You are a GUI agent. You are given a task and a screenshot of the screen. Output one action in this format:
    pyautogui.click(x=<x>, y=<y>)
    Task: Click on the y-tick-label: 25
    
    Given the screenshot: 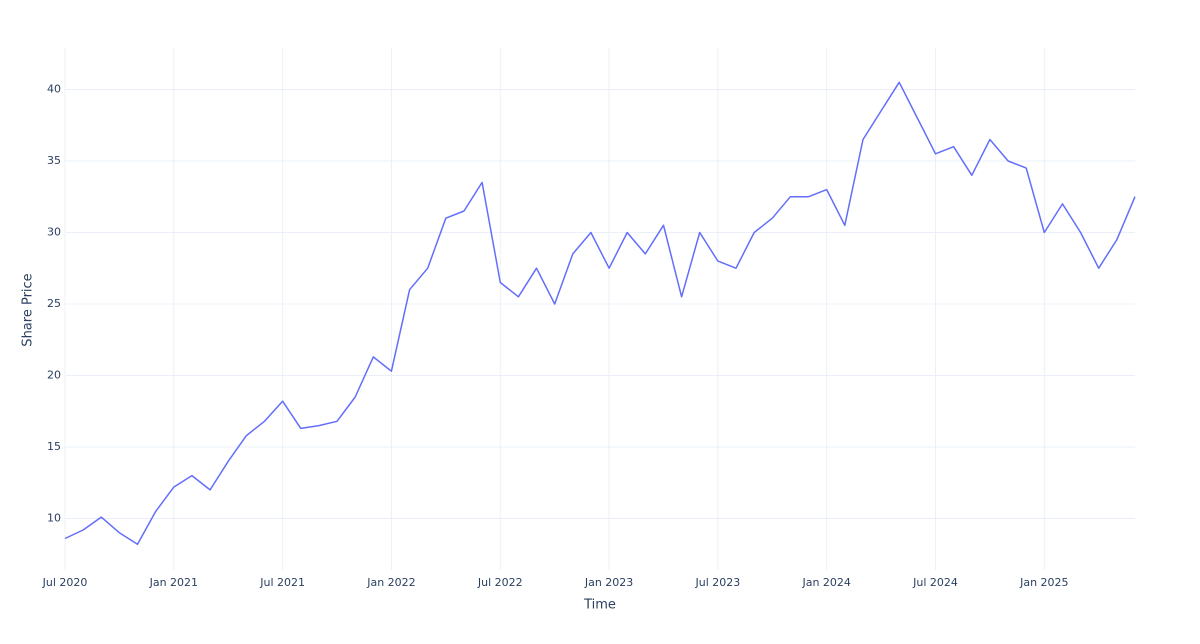 What is the action you would take?
    pyautogui.click(x=54, y=303)
    